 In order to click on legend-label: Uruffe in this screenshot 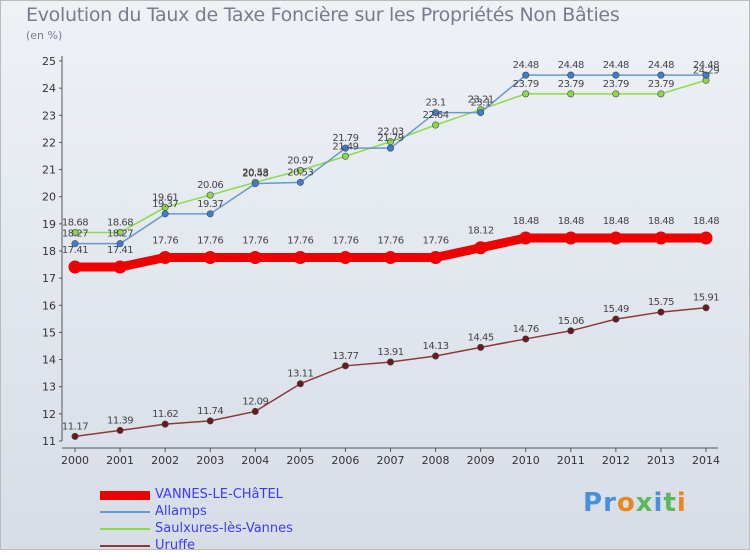, I will do `click(175, 545)`.